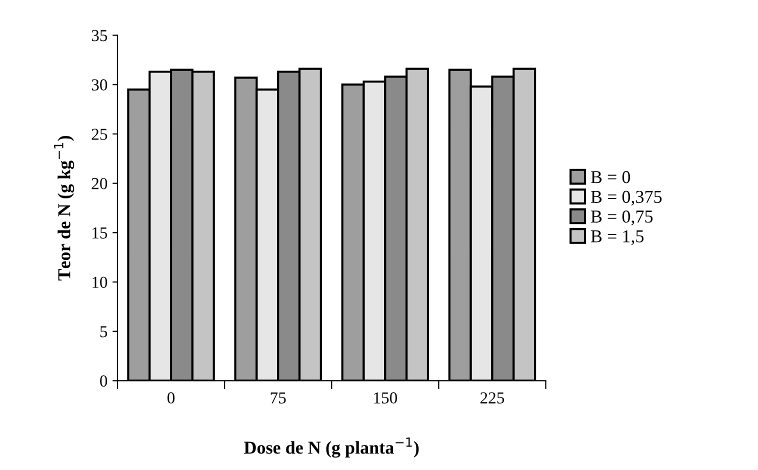 The width and height of the screenshot is (758, 470). I want to click on x-tick-label: 75, so click(278, 398).